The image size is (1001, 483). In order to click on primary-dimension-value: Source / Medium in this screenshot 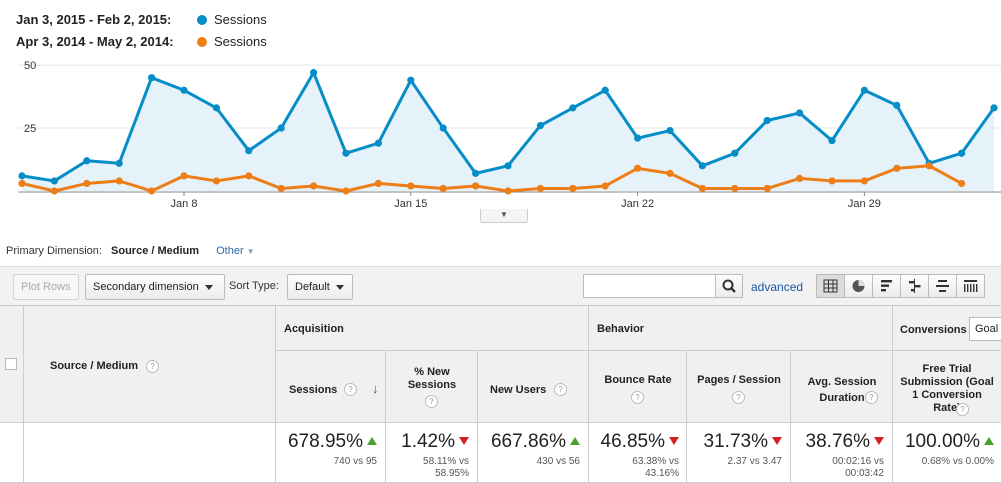, I will do `click(155, 251)`.